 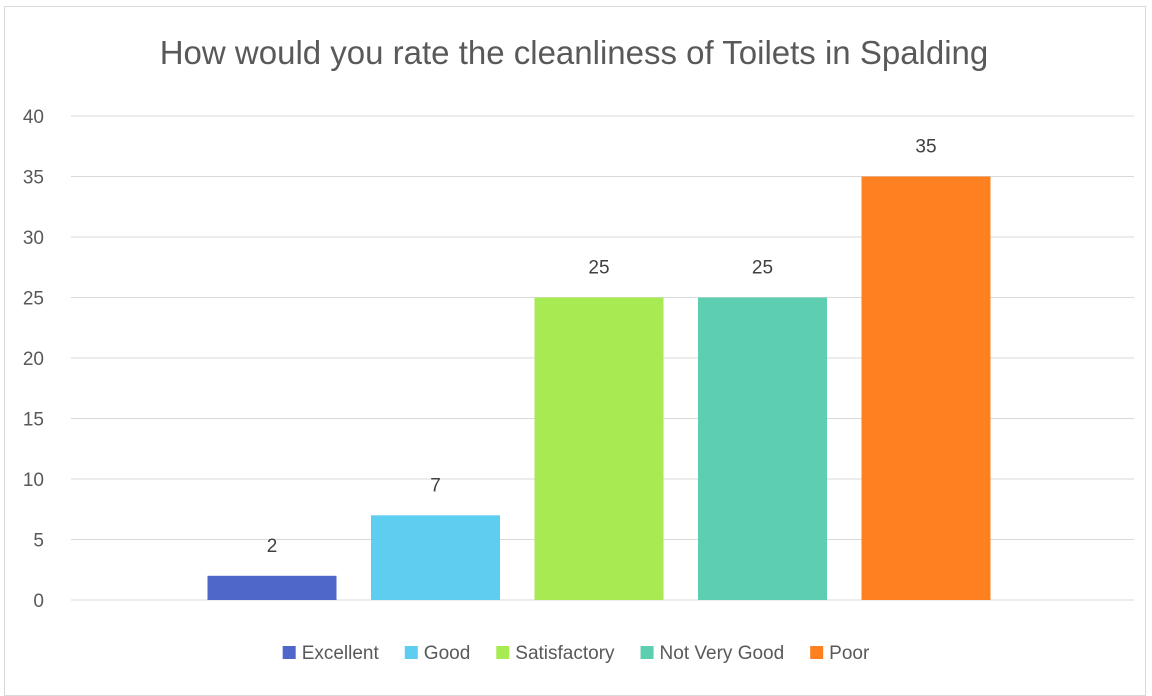 What do you see at coordinates (33, 420) in the screenshot?
I see `y-tick-label: 15` at bounding box center [33, 420].